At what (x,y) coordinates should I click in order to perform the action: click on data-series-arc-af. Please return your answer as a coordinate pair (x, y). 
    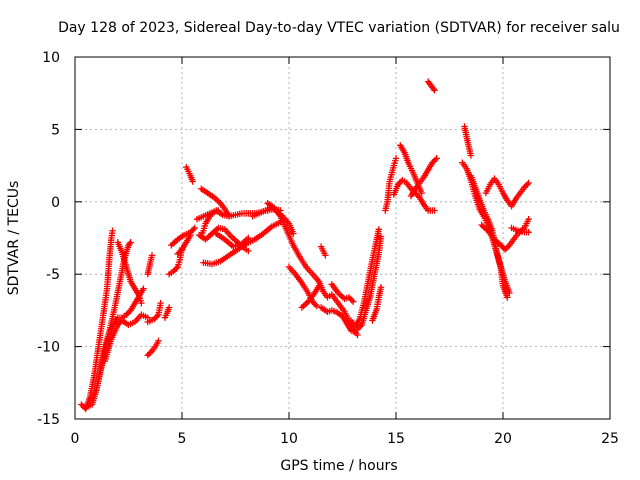
    Looking at the image, I should click on (414, 195).